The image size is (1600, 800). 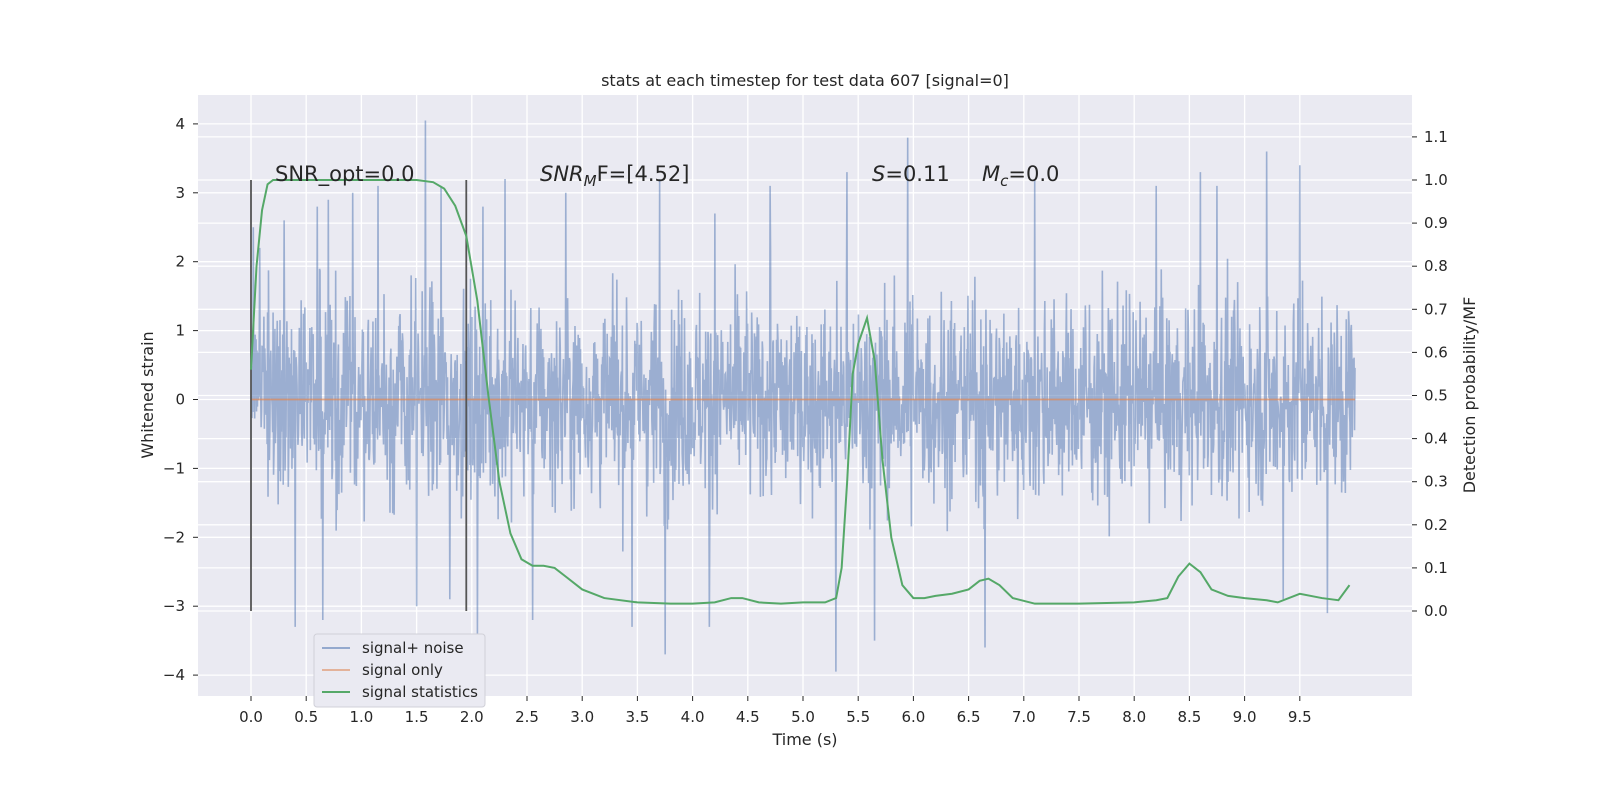 I want to click on x-tick-label: 7.5, so click(x=1079, y=717).